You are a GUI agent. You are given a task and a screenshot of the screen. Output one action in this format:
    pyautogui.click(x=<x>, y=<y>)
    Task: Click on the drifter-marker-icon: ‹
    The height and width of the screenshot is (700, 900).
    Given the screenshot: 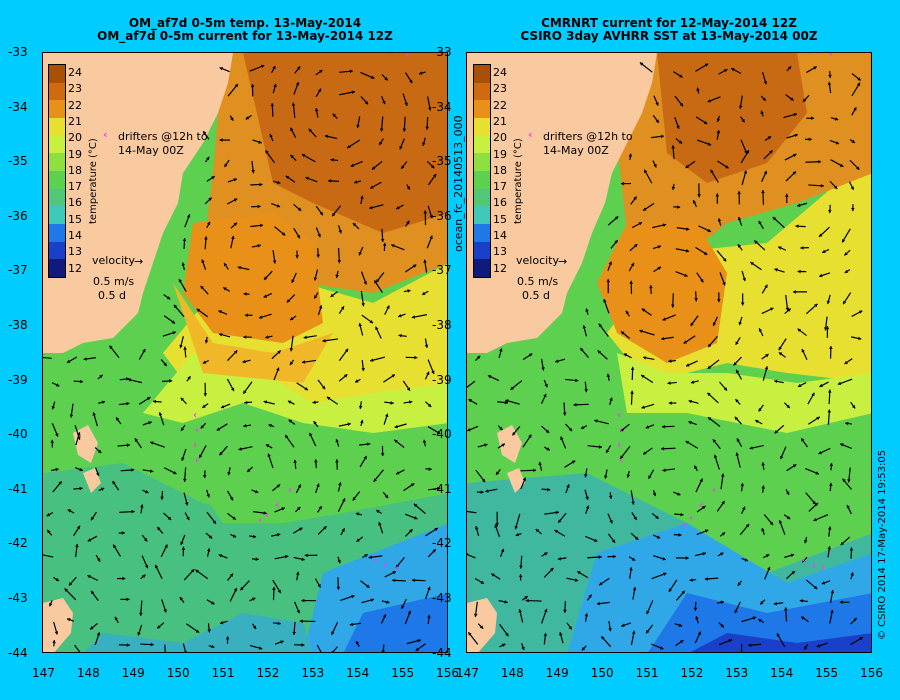 What is the action you would take?
    pyautogui.click(x=197, y=430)
    